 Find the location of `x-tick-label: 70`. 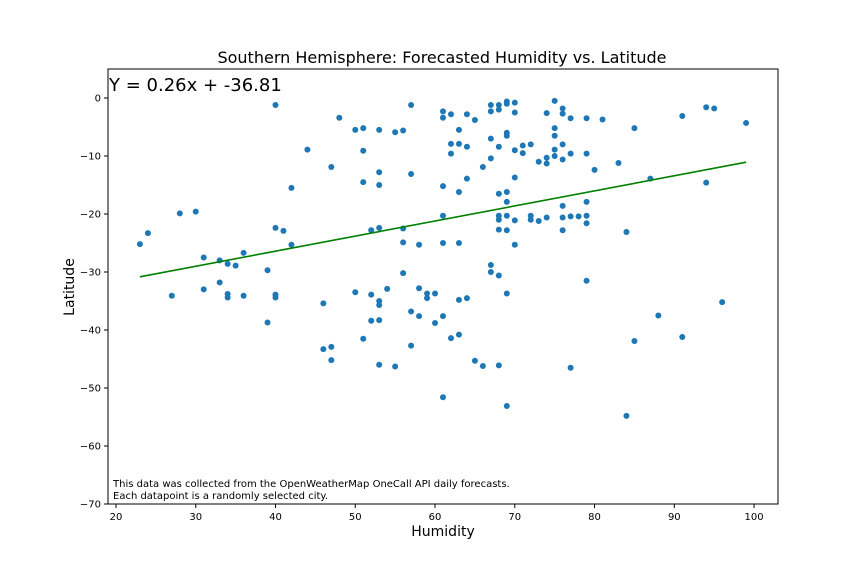

x-tick-label: 70 is located at coordinates (514, 517).